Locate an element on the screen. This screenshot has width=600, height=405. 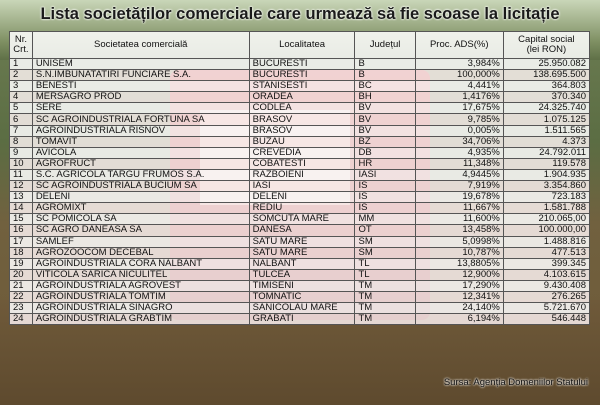
cell-capital: 1.581.788 is located at coordinates (546, 208).